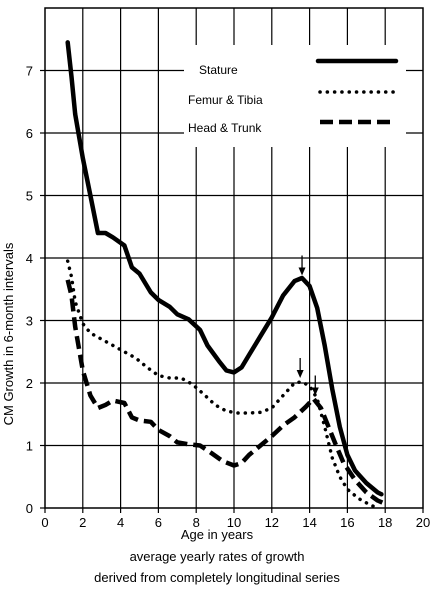 Image resolution: width=432 pixels, height=596 pixels. I want to click on legend-label-stature: Stature, so click(218, 70).